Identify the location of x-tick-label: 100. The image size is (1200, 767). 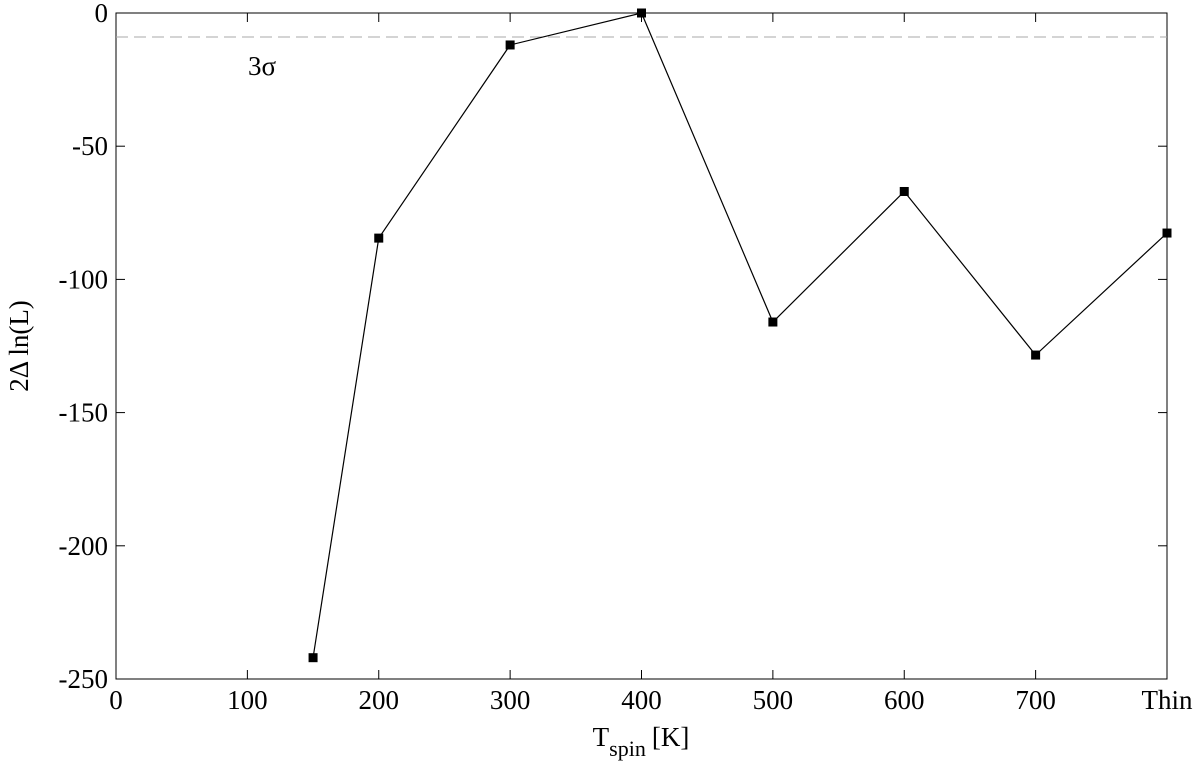
(247, 700).